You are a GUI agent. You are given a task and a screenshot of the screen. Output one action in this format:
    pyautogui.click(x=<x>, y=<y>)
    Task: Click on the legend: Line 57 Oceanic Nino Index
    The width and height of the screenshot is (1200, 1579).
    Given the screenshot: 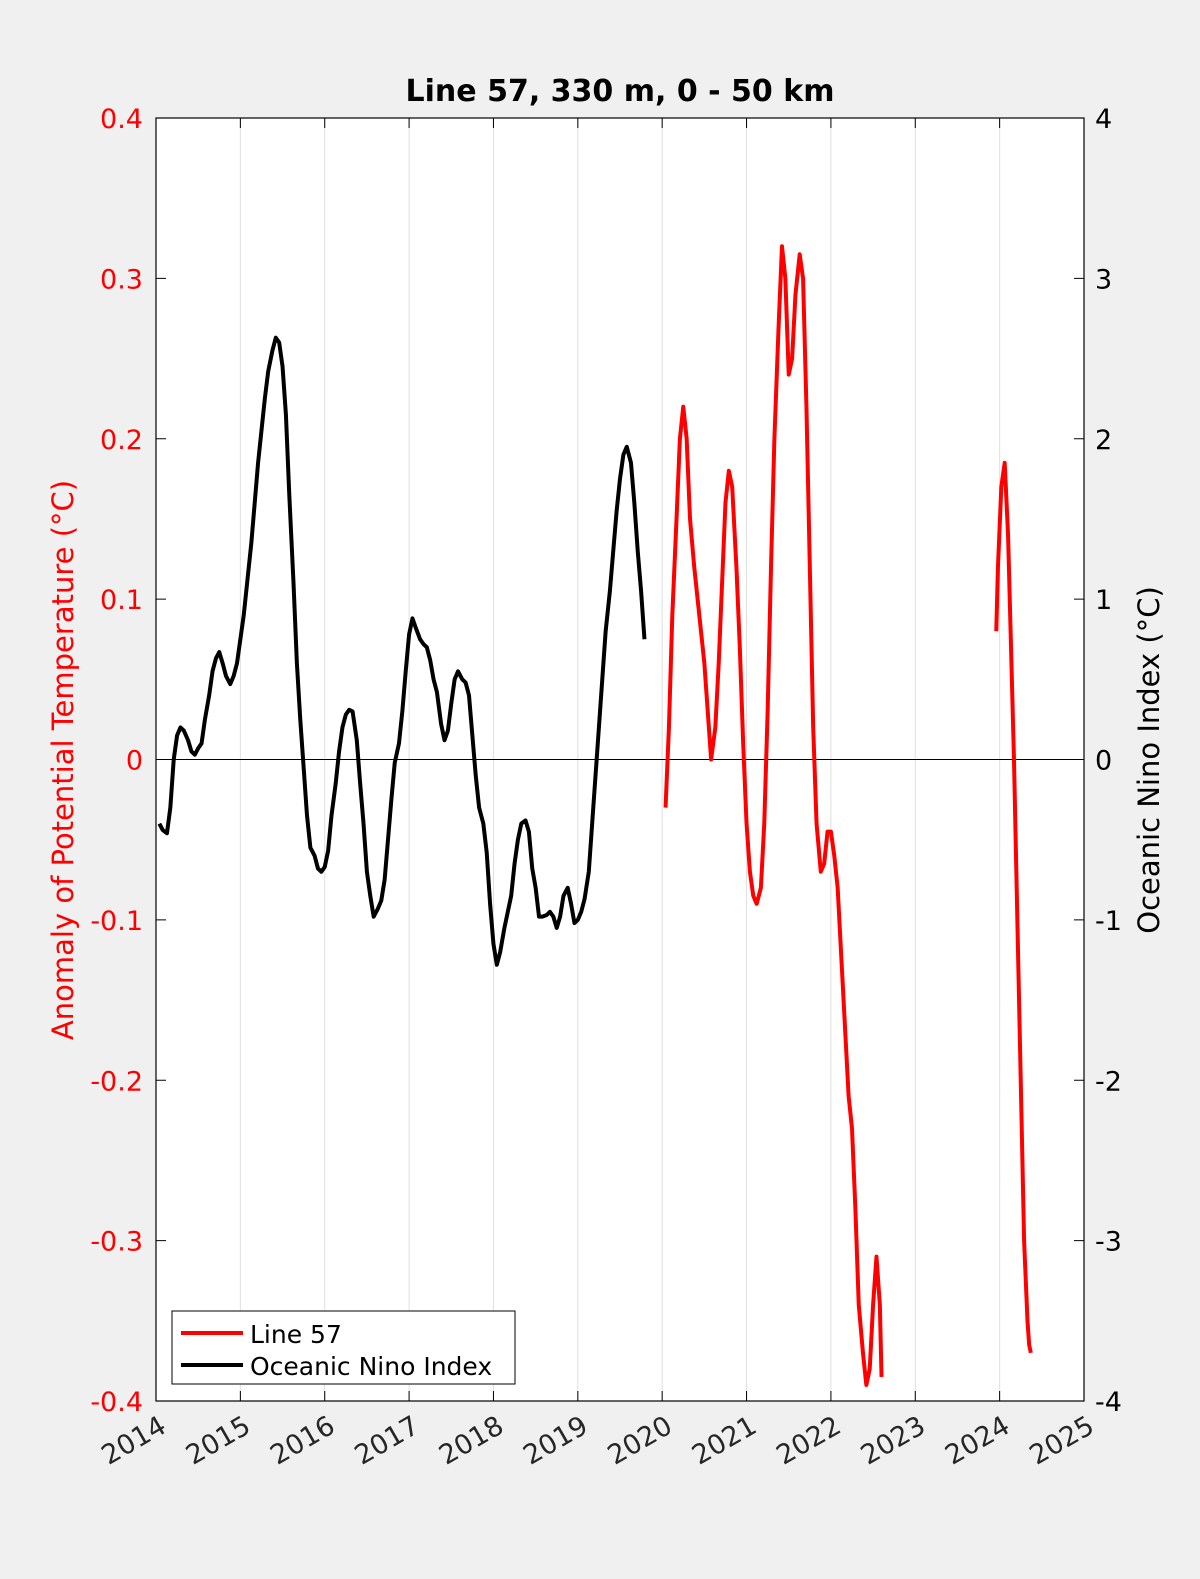 What is the action you would take?
    pyautogui.click(x=343, y=1347)
    